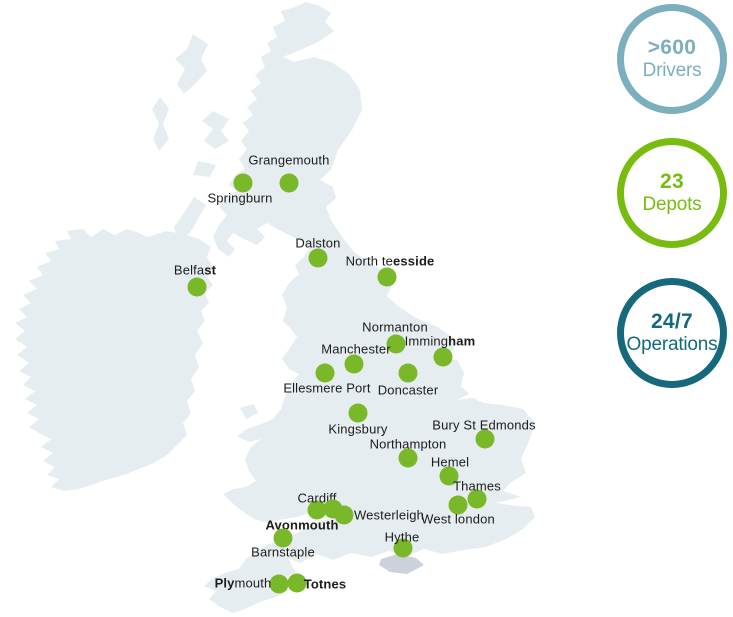 The image size is (733, 617). What do you see at coordinates (672, 71) in the screenshot?
I see `drivers-label: Drivers` at bounding box center [672, 71].